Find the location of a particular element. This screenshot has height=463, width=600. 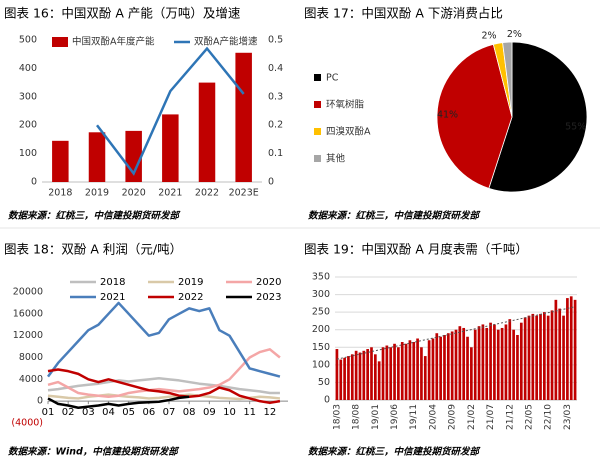

chart-source: 数据来源：Wind，中信建投期货研发部 is located at coordinates (94, 452).